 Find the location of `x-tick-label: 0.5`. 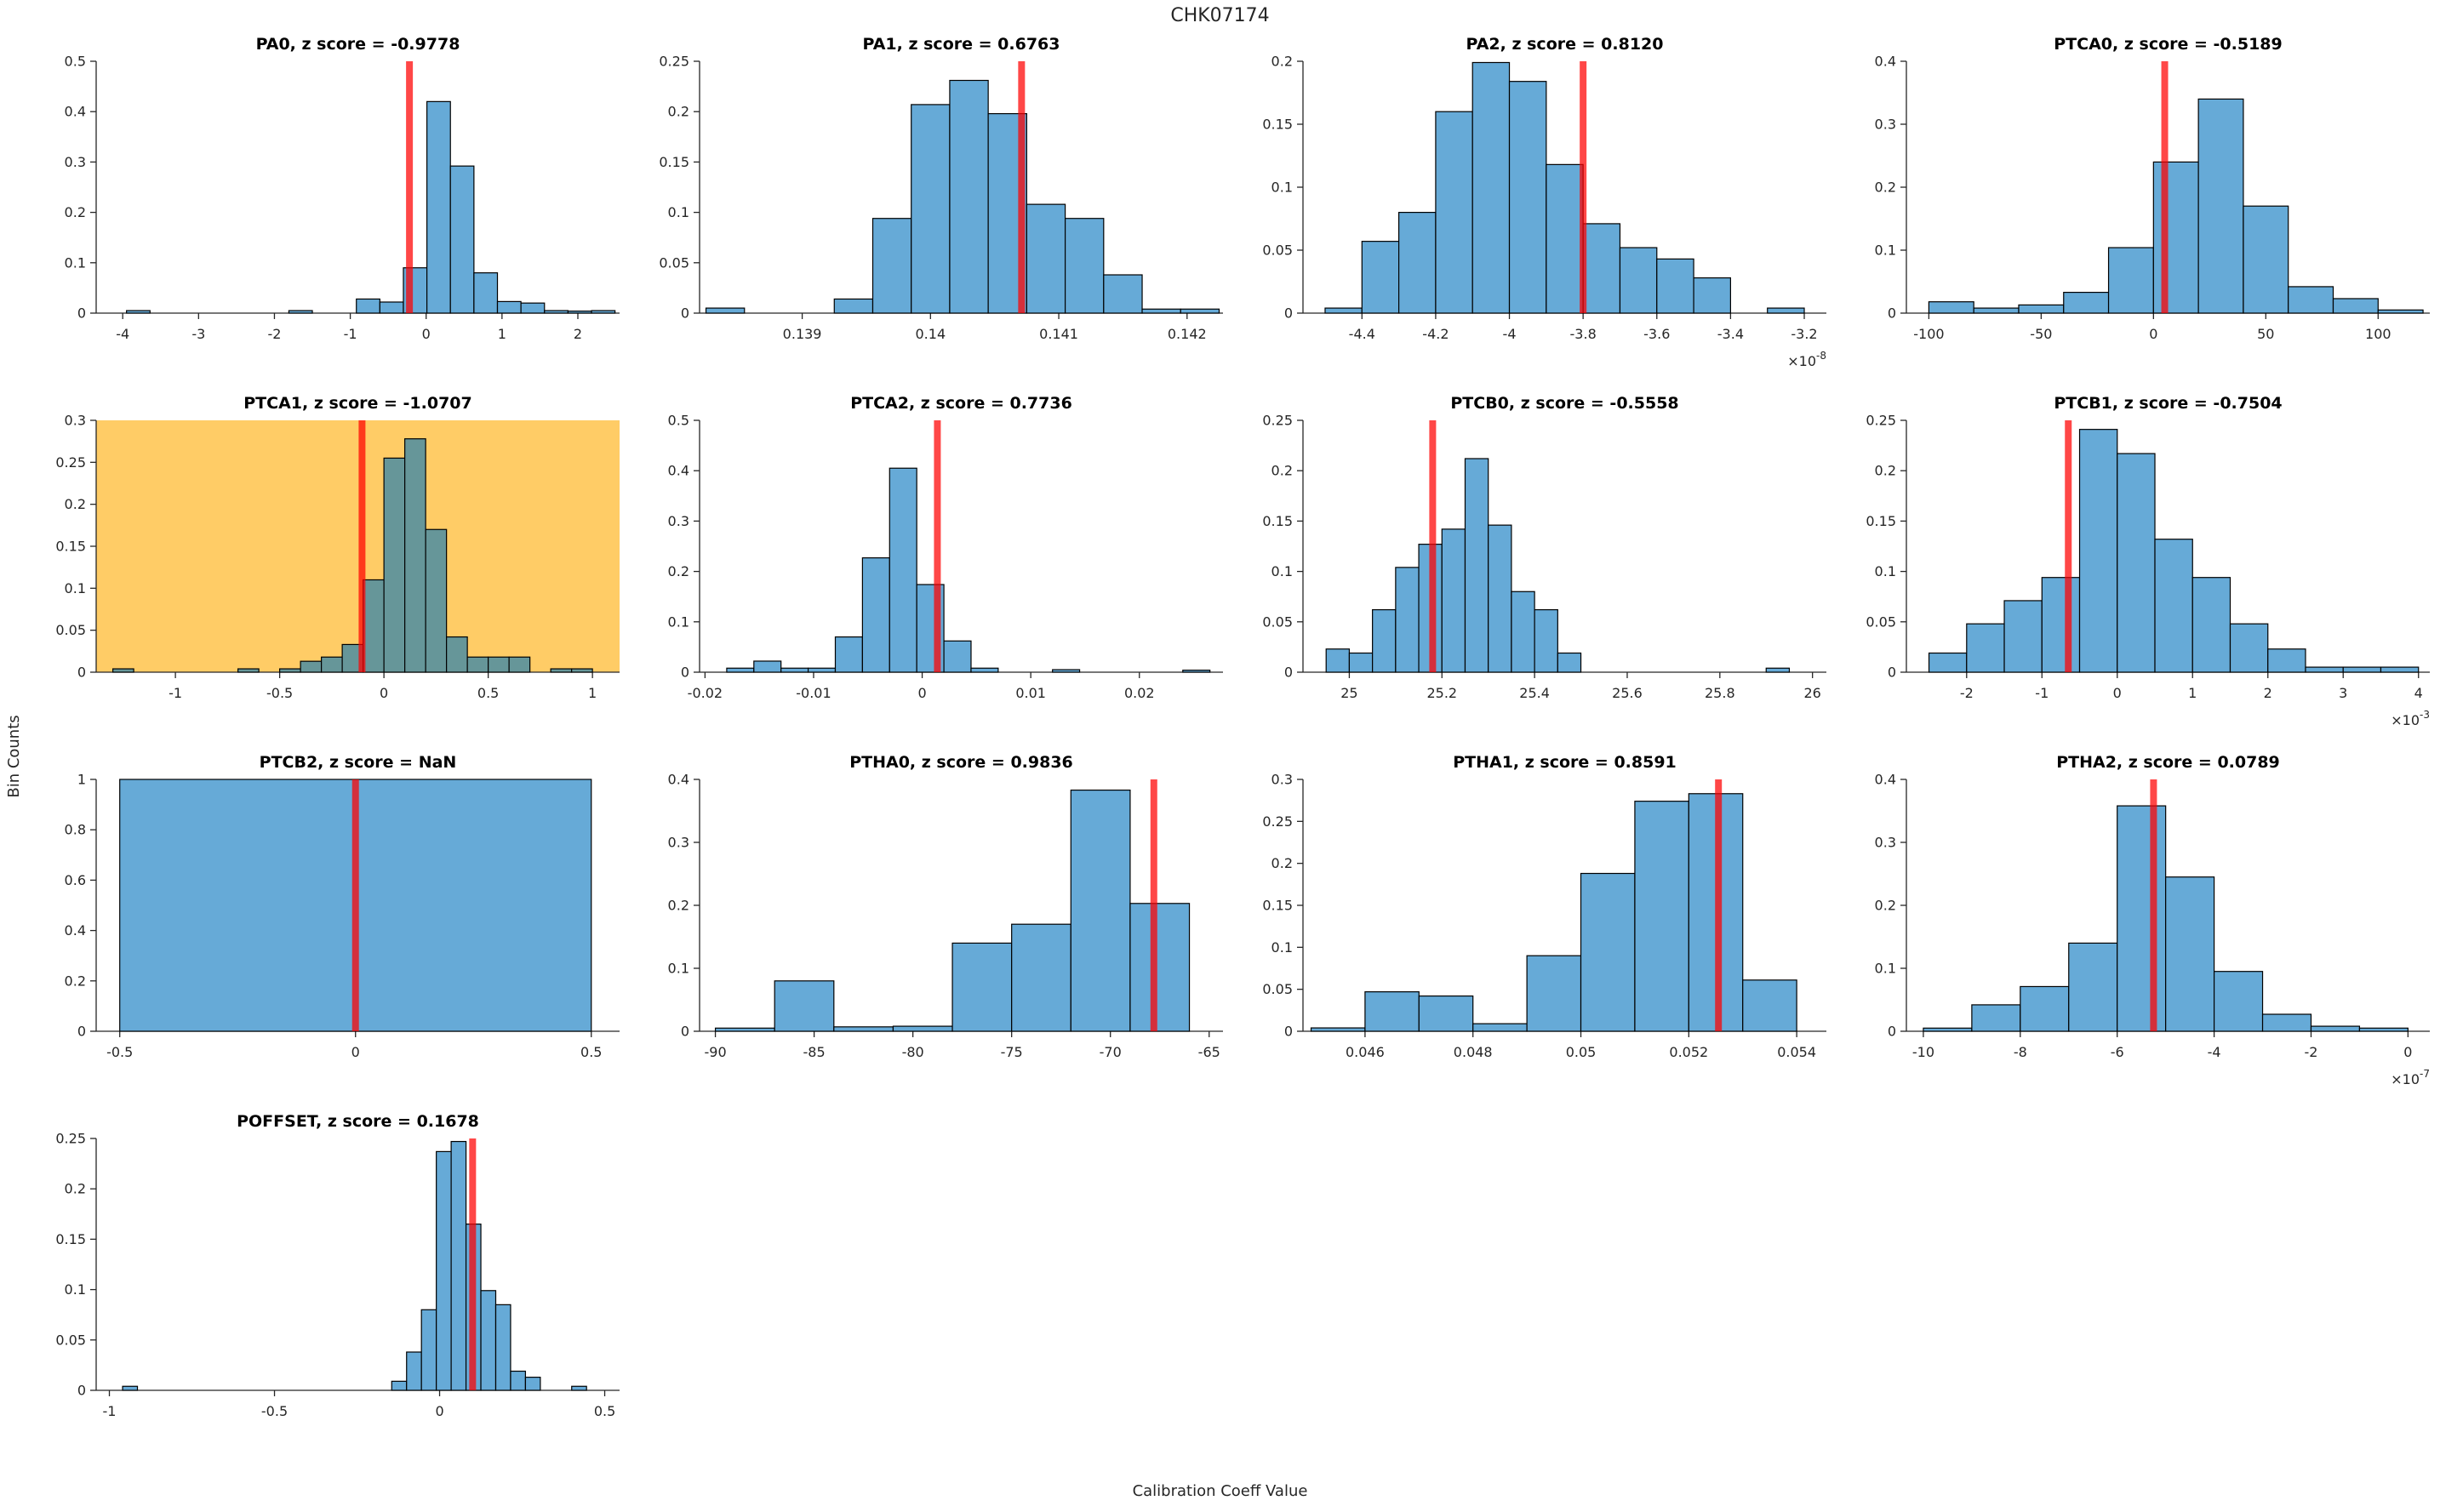

x-tick-label: 0.5 is located at coordinates (604, 1411).